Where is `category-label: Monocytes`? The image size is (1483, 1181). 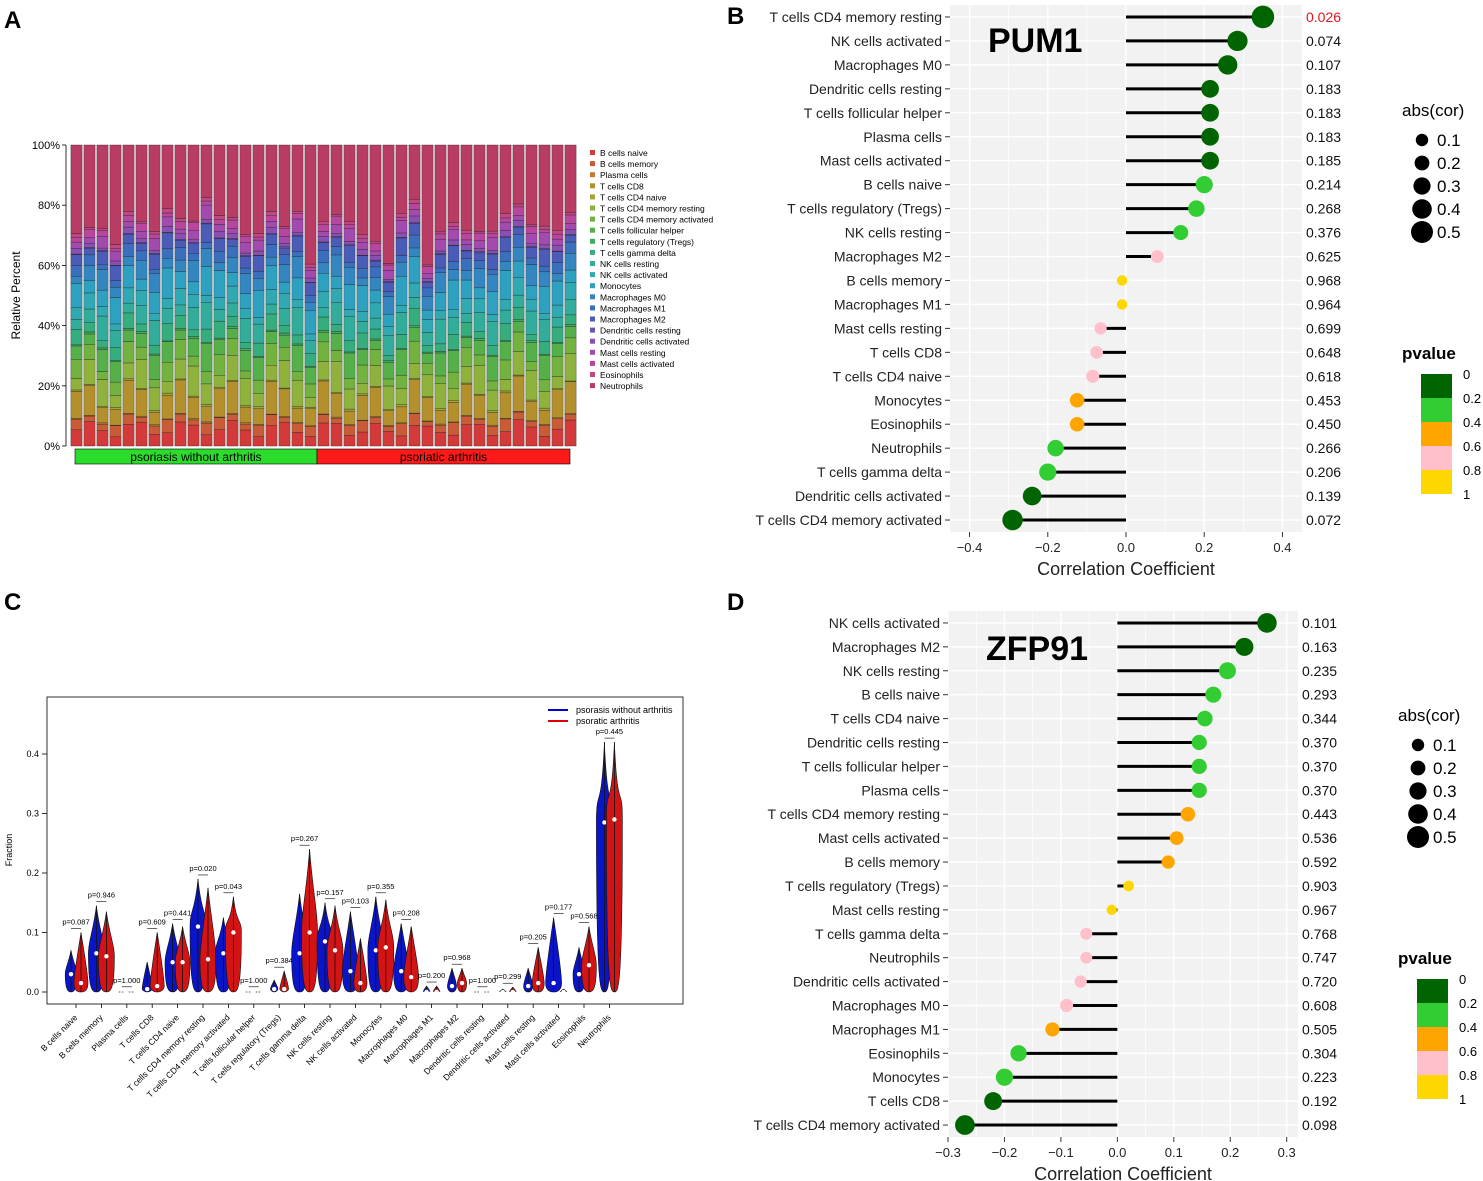
category-label: Monocytes is located at coordinates (908, 400).